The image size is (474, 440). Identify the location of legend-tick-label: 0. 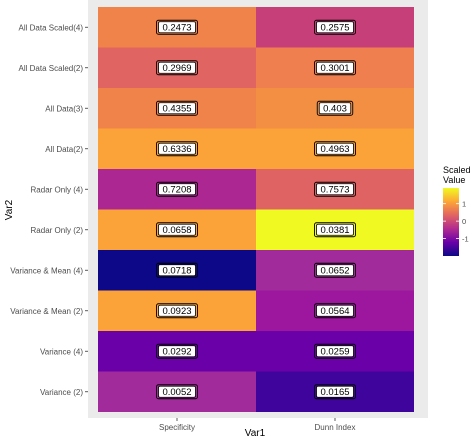
(464, 221).